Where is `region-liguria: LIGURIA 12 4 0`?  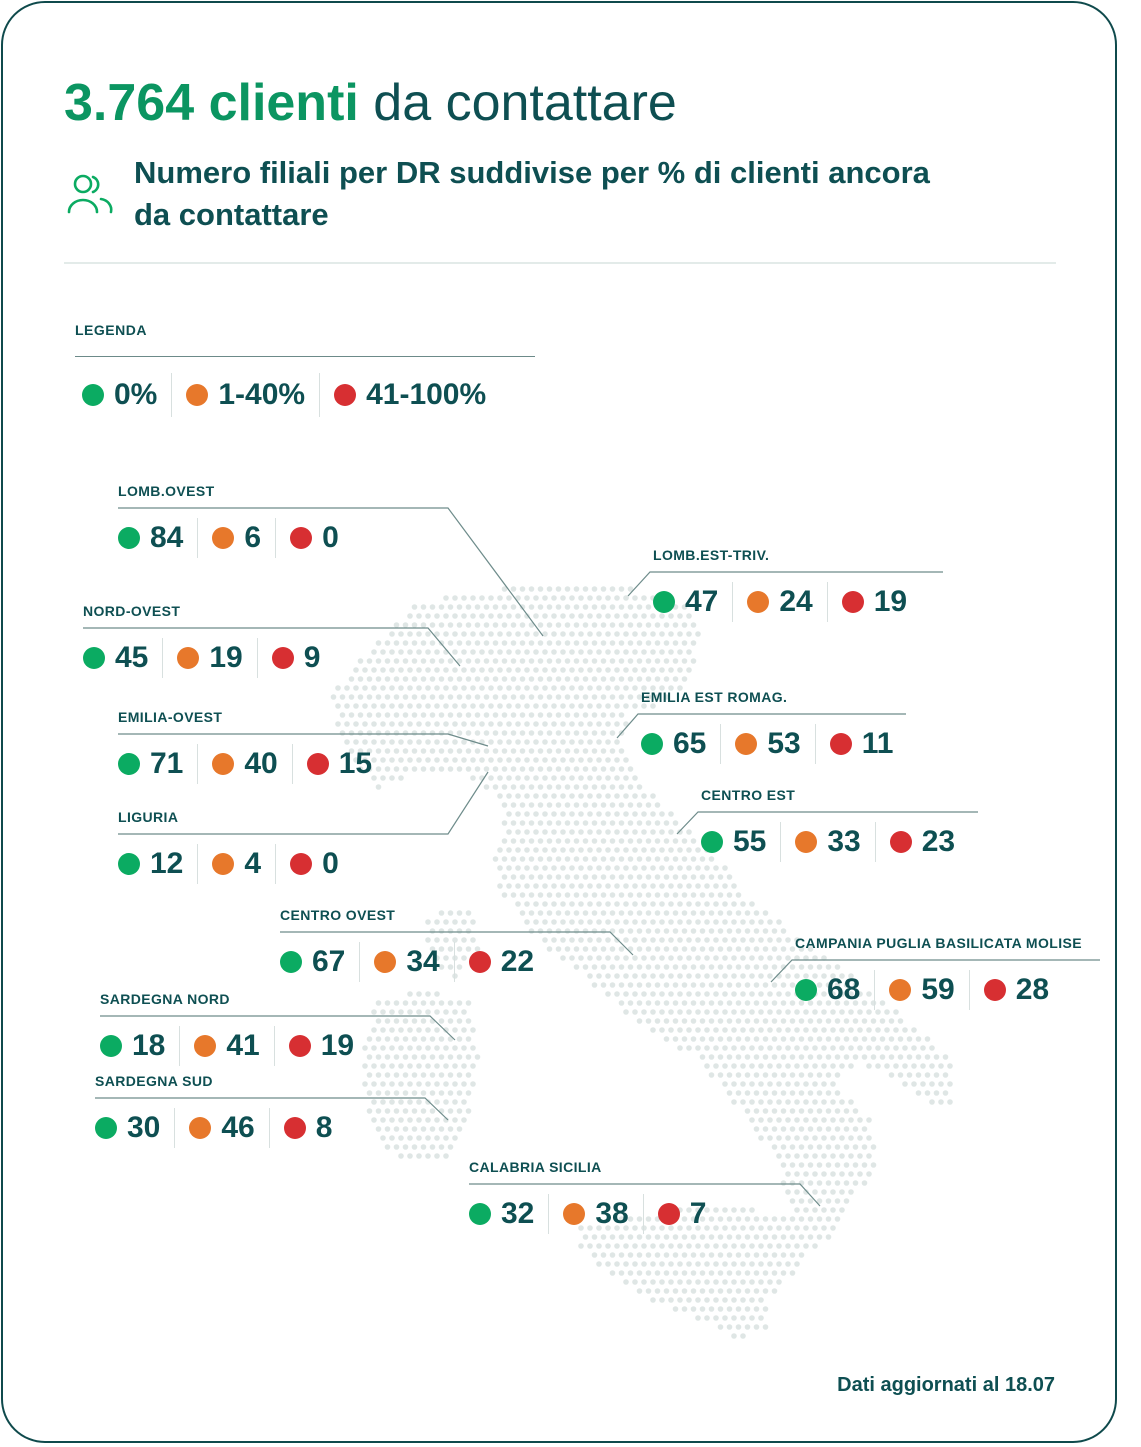
region-liguria: LIGURIA 12 4 0 is located at coordinates (235, 846).